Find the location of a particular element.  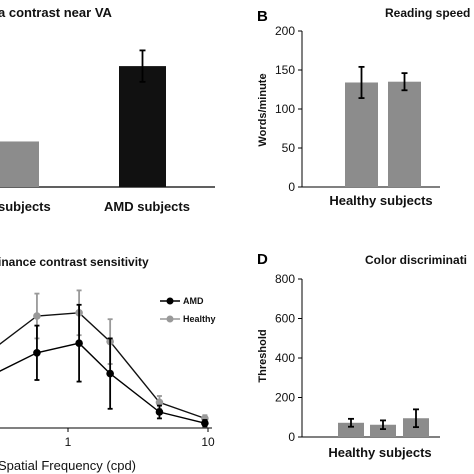

panel-b-y-tick-label-4: 200 is located at coordinates (285, 31).